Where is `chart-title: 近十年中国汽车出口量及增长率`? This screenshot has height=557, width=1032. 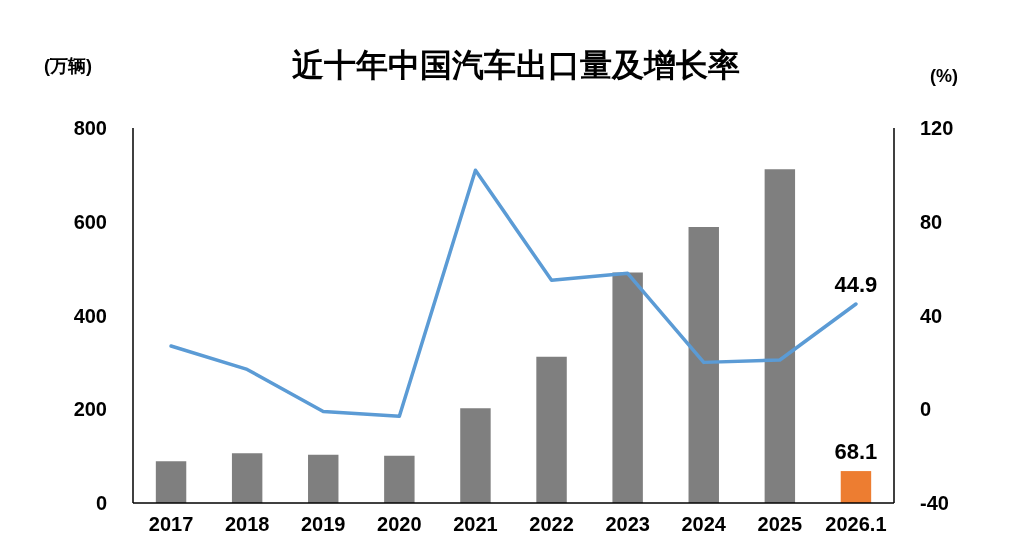 chart-title: 近十年中国汽车出口量及增长率 is located at coordinates (516, 65).